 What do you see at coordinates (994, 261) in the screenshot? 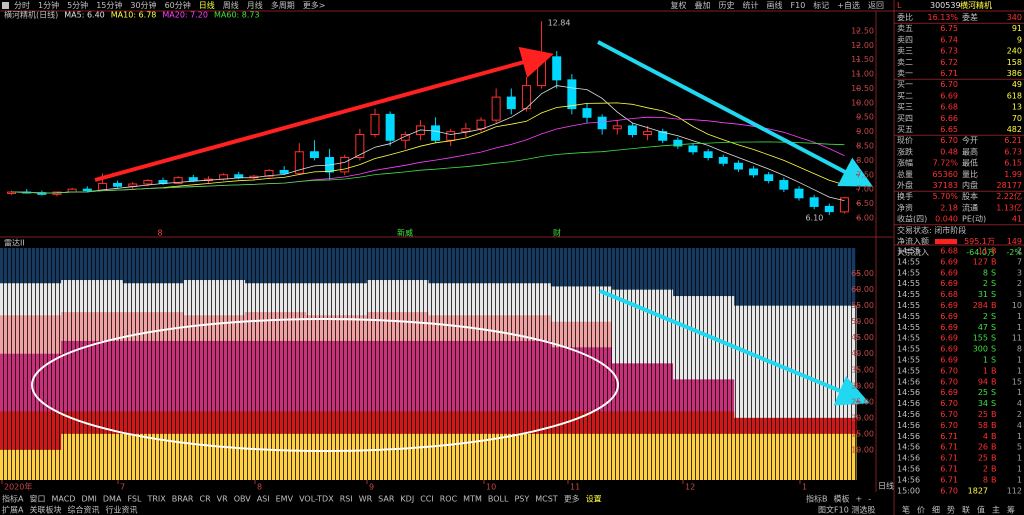
I see `tick-side: B` at bounding box center [994, 261].